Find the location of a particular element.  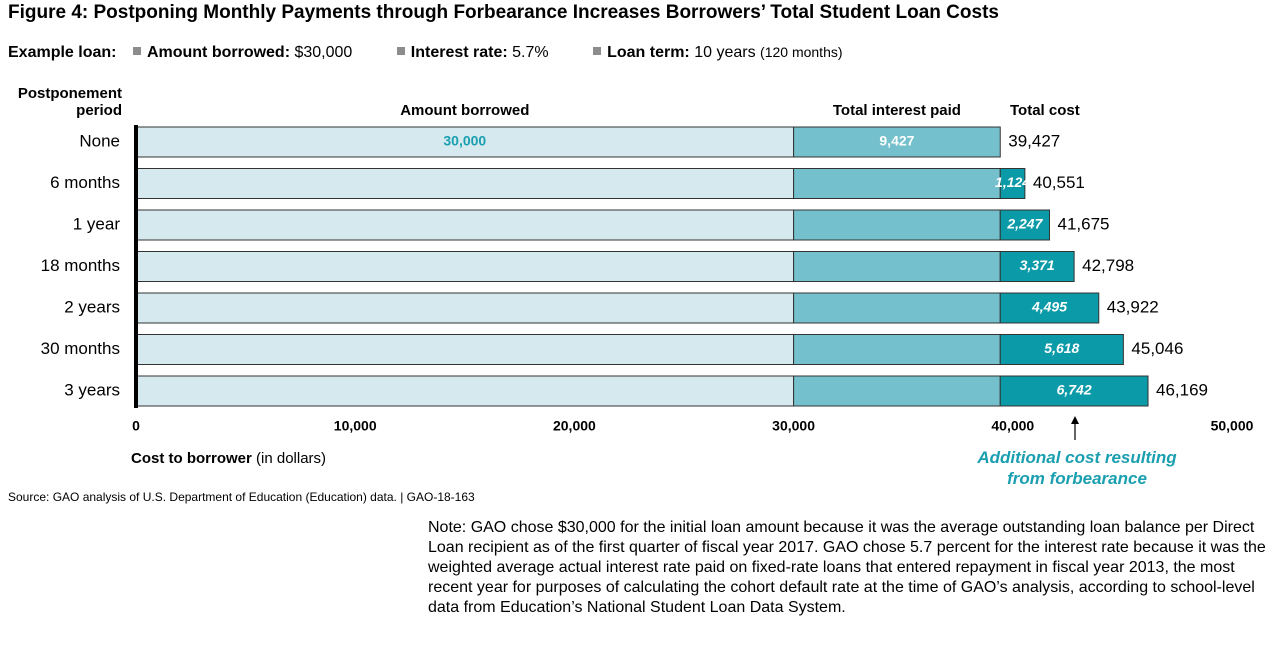

column-header: Total cost is located at coordinates (1045, 110).